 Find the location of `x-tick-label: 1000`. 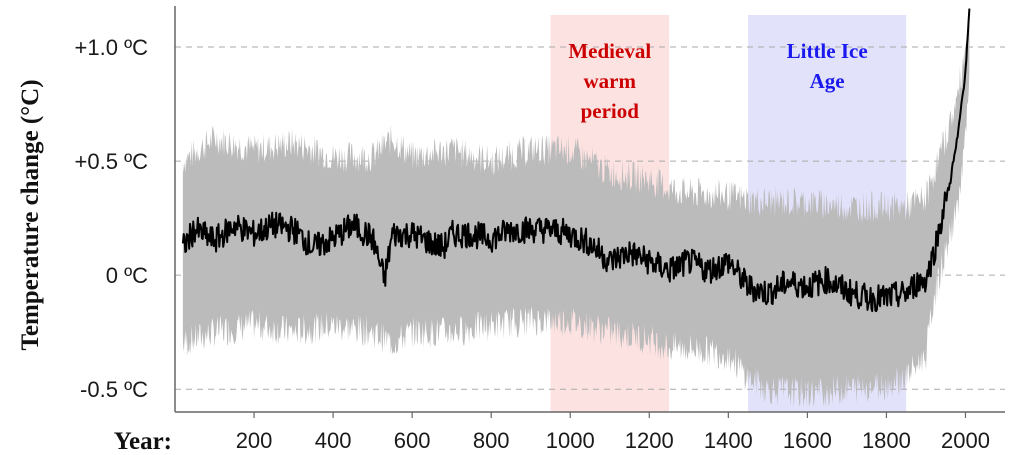

x-tick-label: 1000 is located at coordinates (570, 440).